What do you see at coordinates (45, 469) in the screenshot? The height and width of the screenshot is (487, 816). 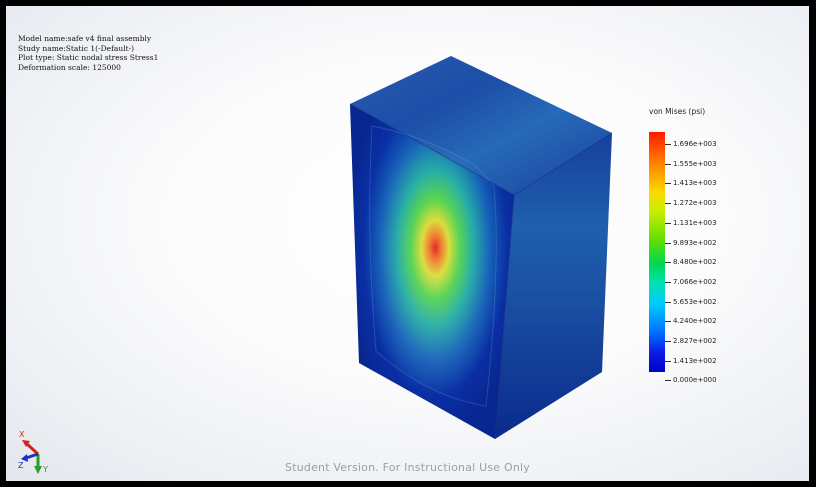 I see `triad-y-label: Y` at bounding box center [45, 469].